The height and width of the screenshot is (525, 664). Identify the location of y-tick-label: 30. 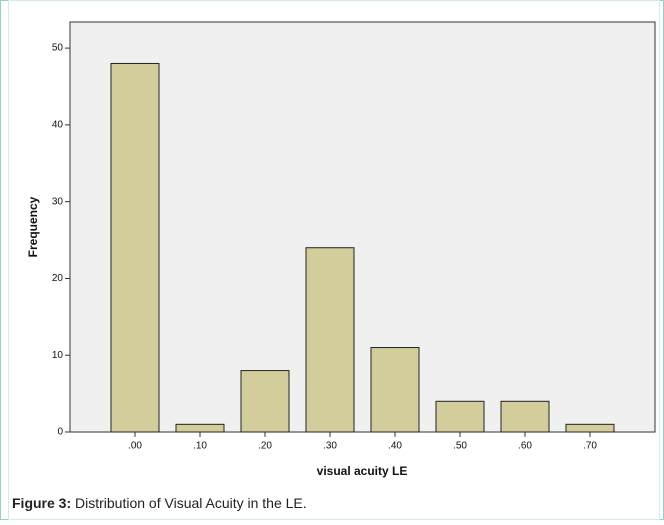
(58, 201).